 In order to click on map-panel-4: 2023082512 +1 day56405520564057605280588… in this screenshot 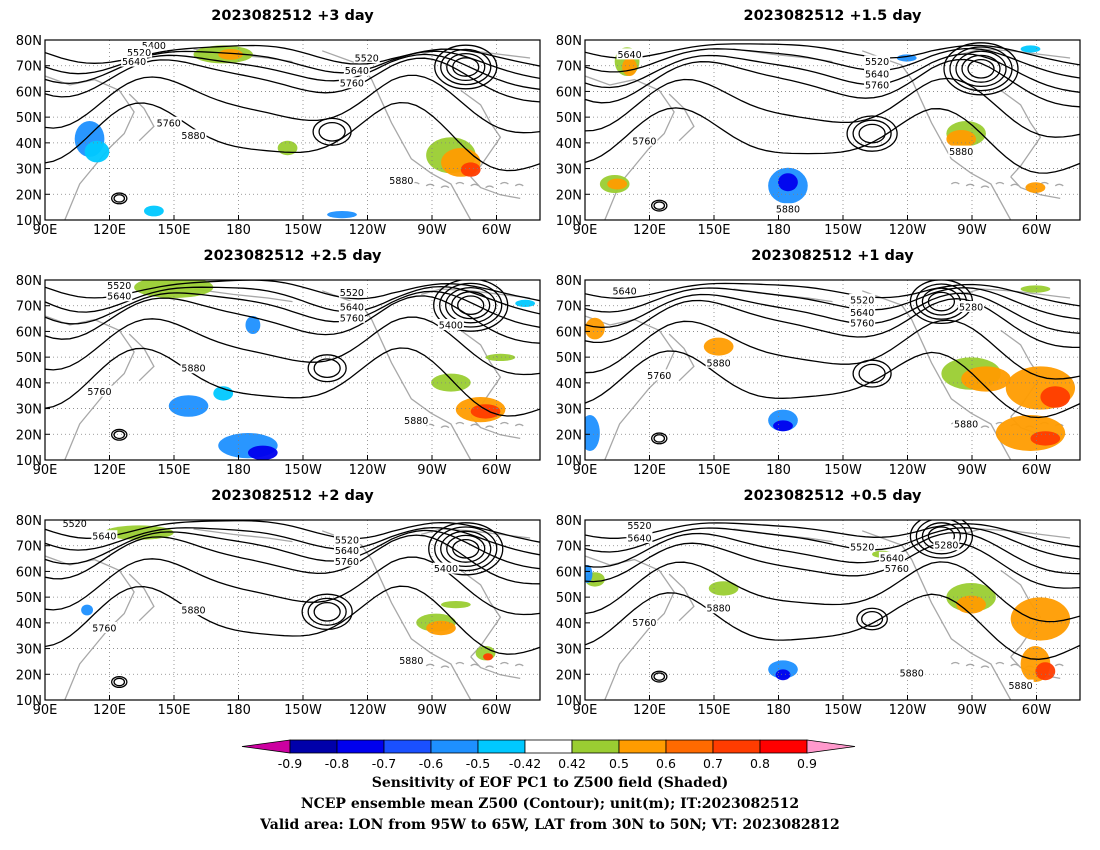, I will do `click(818, 363)`.